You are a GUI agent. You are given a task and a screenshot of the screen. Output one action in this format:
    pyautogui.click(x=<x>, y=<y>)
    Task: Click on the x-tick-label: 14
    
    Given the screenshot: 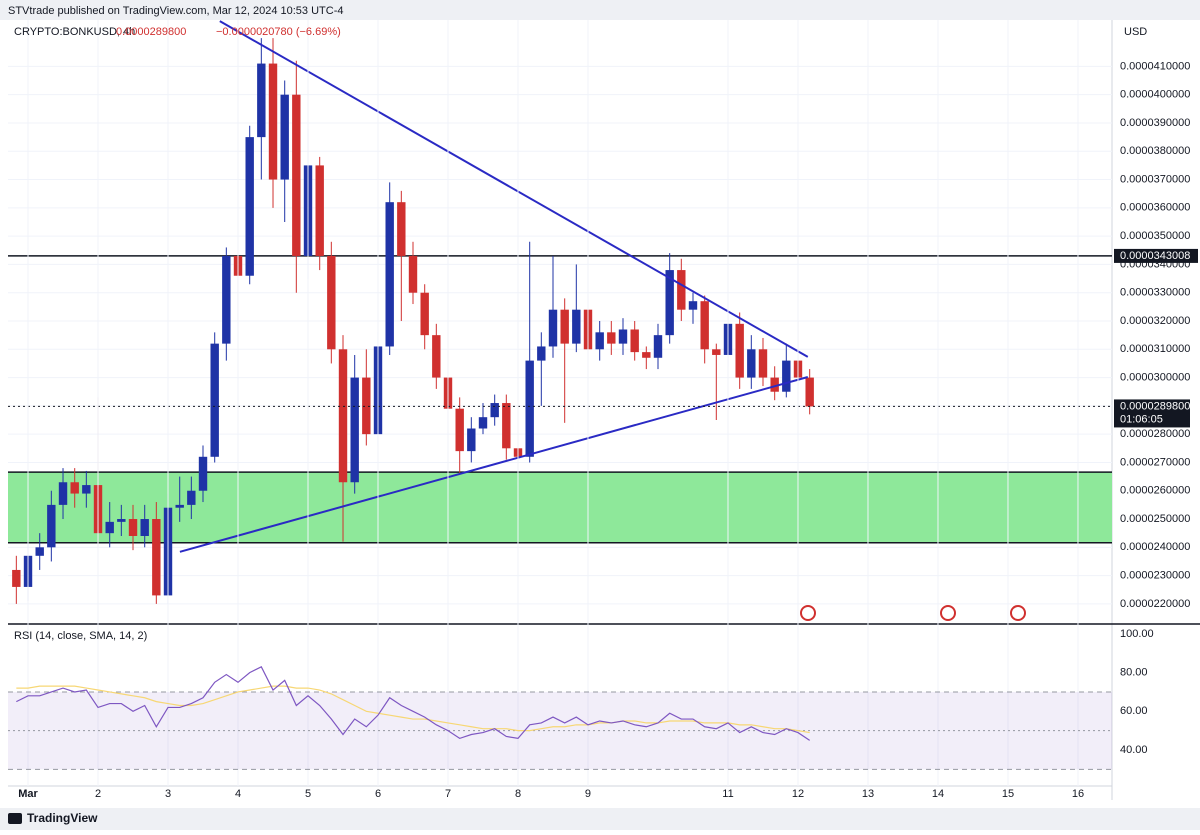 What is the action you would take?
    pyautogui.click(x=938, y=794)
    